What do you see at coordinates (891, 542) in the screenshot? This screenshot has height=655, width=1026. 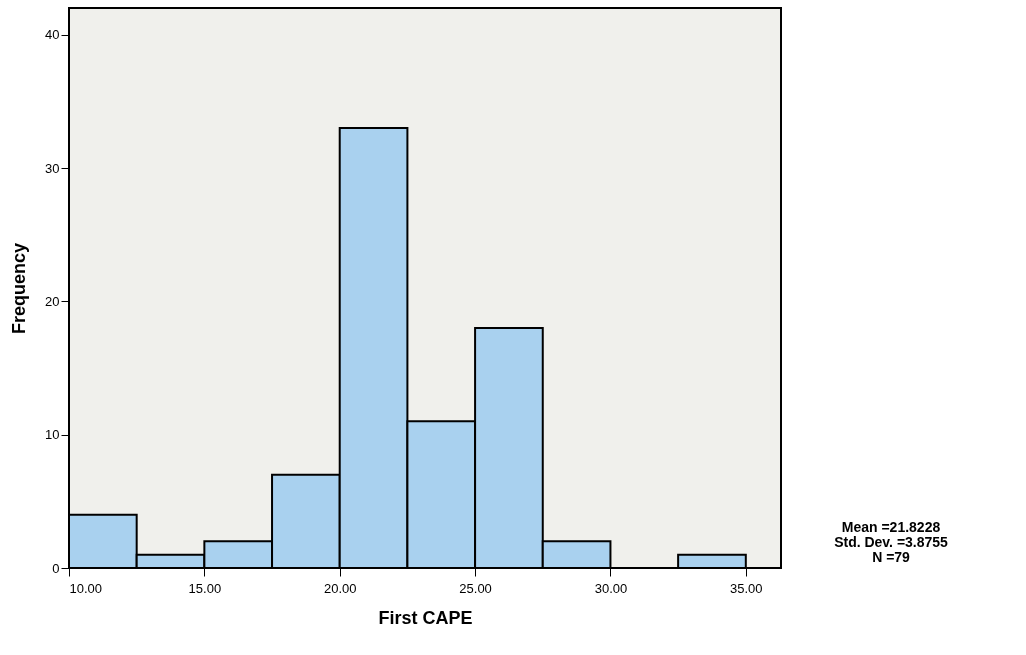 I see `text: Std. Dev. =3.8755` at bounding box center [891, 542].